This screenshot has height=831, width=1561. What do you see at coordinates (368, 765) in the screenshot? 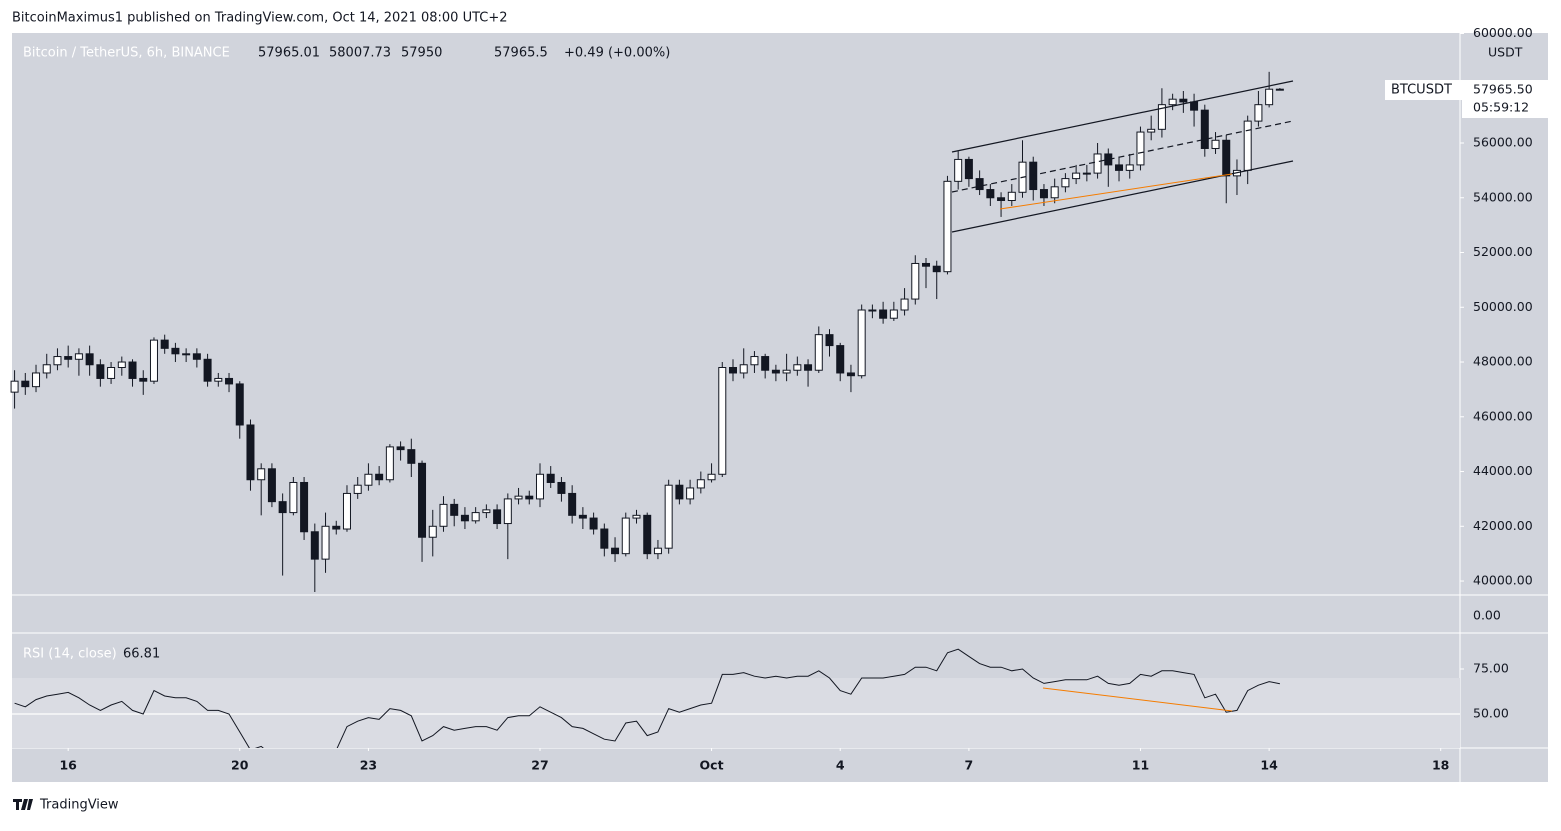
I see `x-tick-label: 23` at bounding box center [368, 765].